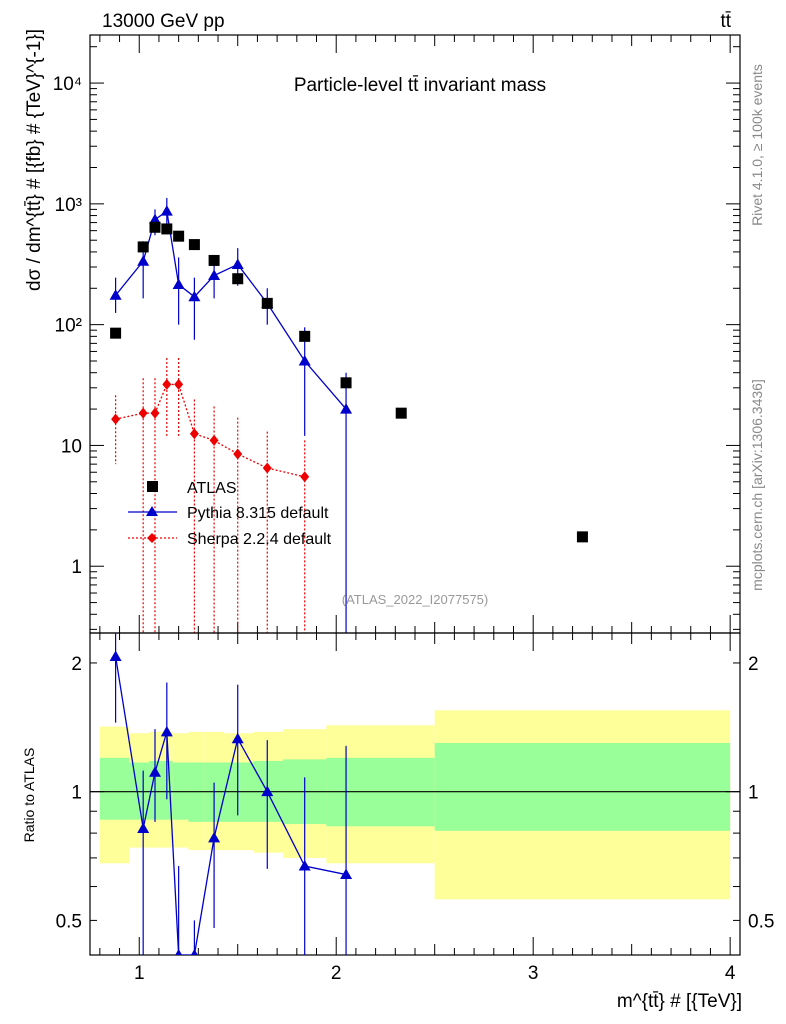 Image resolution: width=786 pixels, height=1024 pixels. Describe the element at coordinates (533, 973) in the screenshot. I see `x-tick-label: 3` at that location.